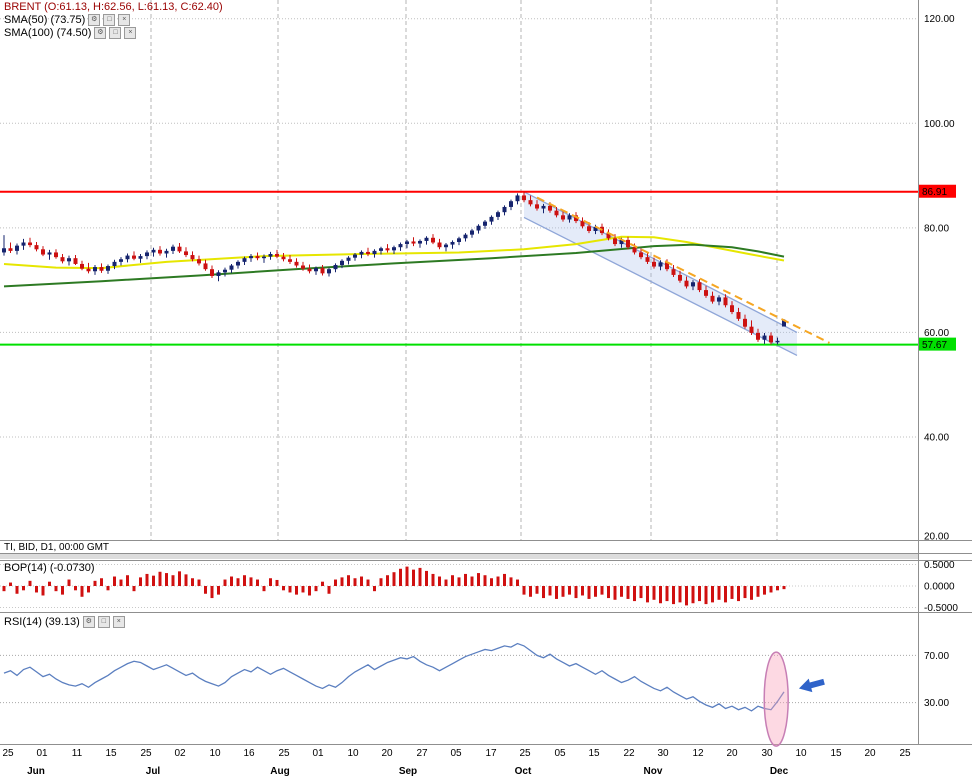 The image size is (972, 782). Describe the element at coordinates (936, 438) in the screenshot. I see `svg-text: 40.00` at that location.